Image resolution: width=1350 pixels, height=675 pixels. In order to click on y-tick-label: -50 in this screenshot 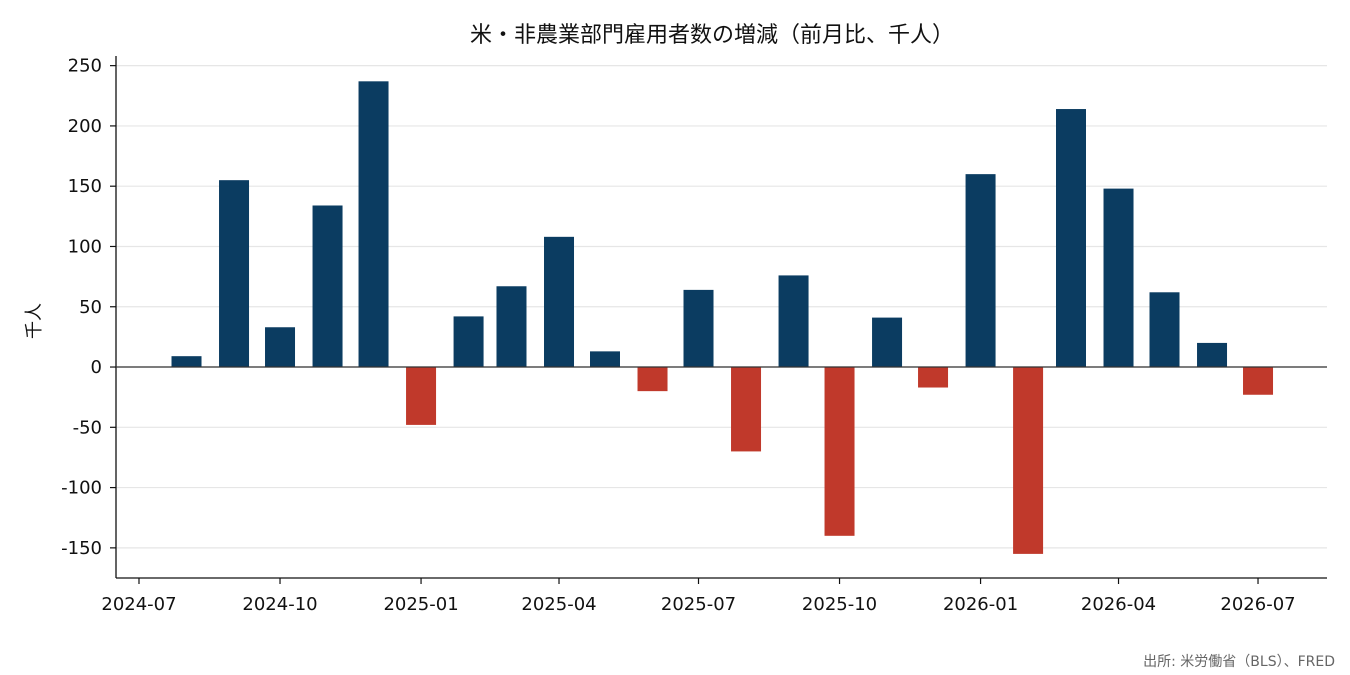, I will do `click(87, 427)`.